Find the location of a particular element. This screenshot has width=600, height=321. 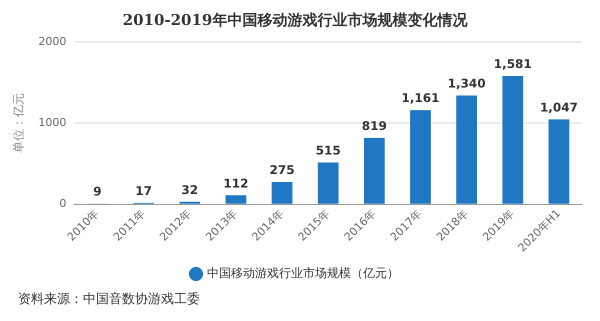

y-axis-title: 单位：亿元 is located at coordinates (18, 123).